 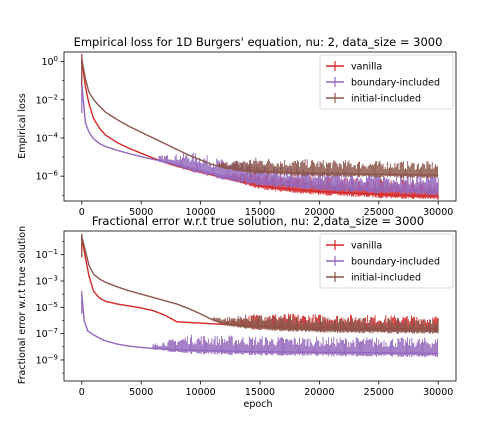 What do you see at coordinates (258, 404) in the screenshot?
I see `x-axis-label: epoch` at bounding box center [258, 404].